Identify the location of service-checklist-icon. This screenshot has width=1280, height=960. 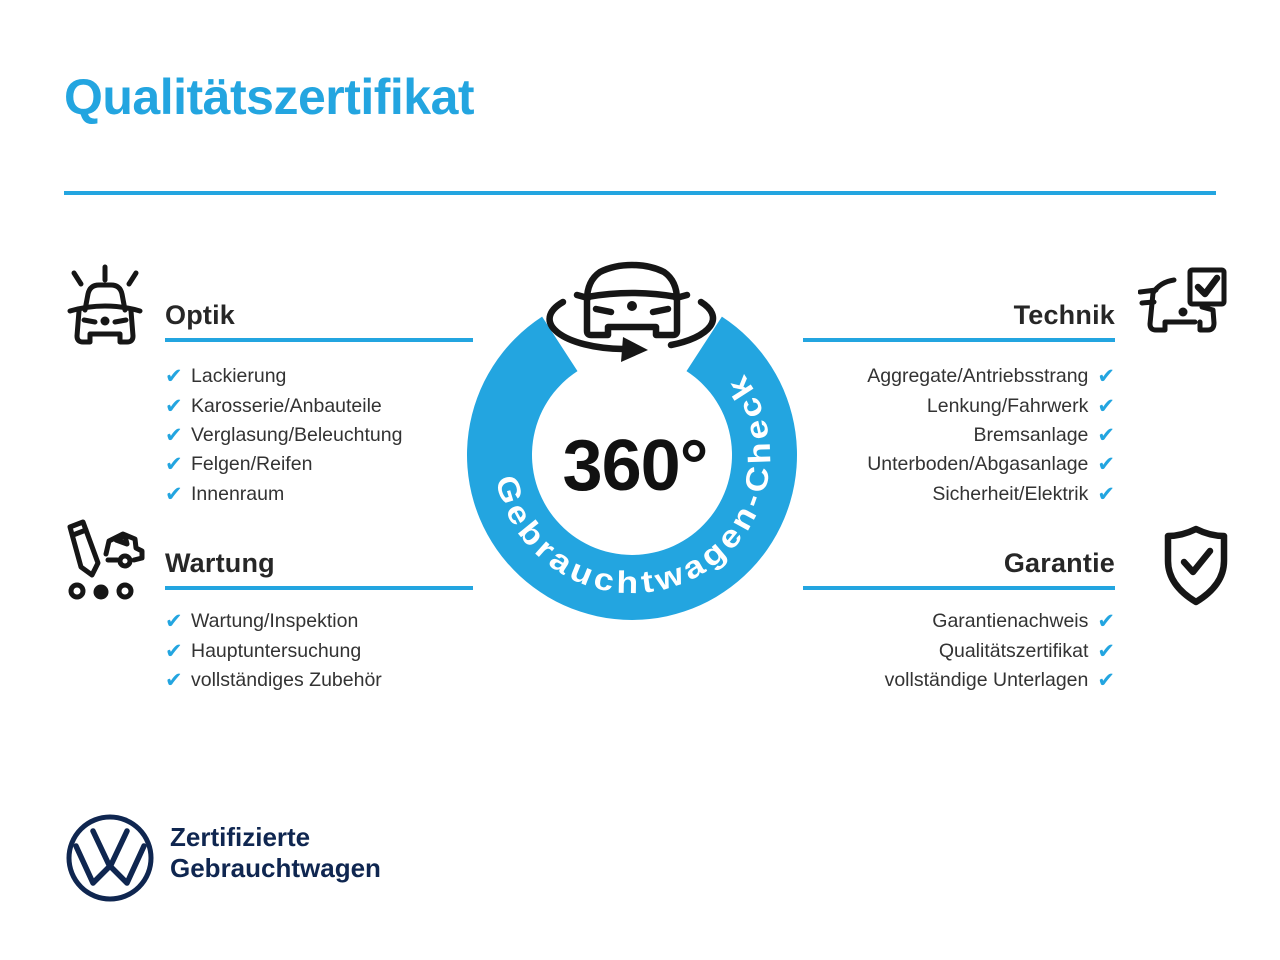
(106, 559).